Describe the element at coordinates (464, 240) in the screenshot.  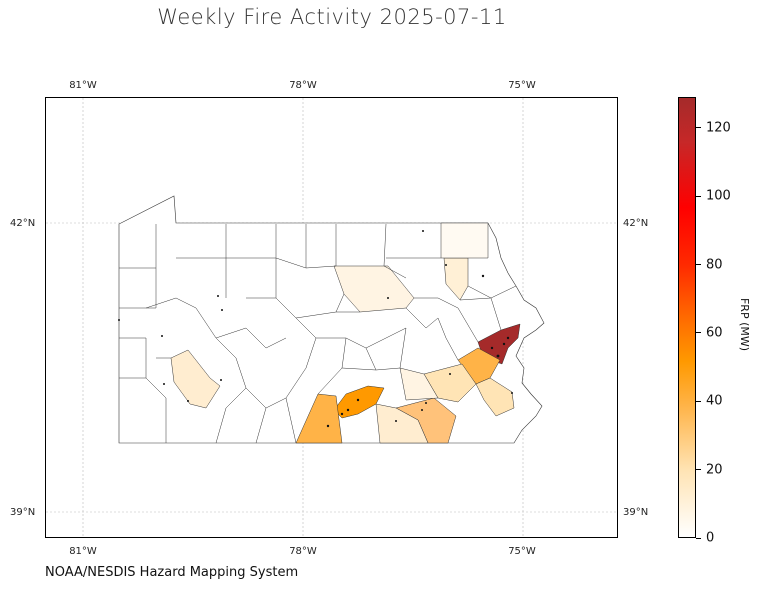
I see `county-low-frp-h` at that location.